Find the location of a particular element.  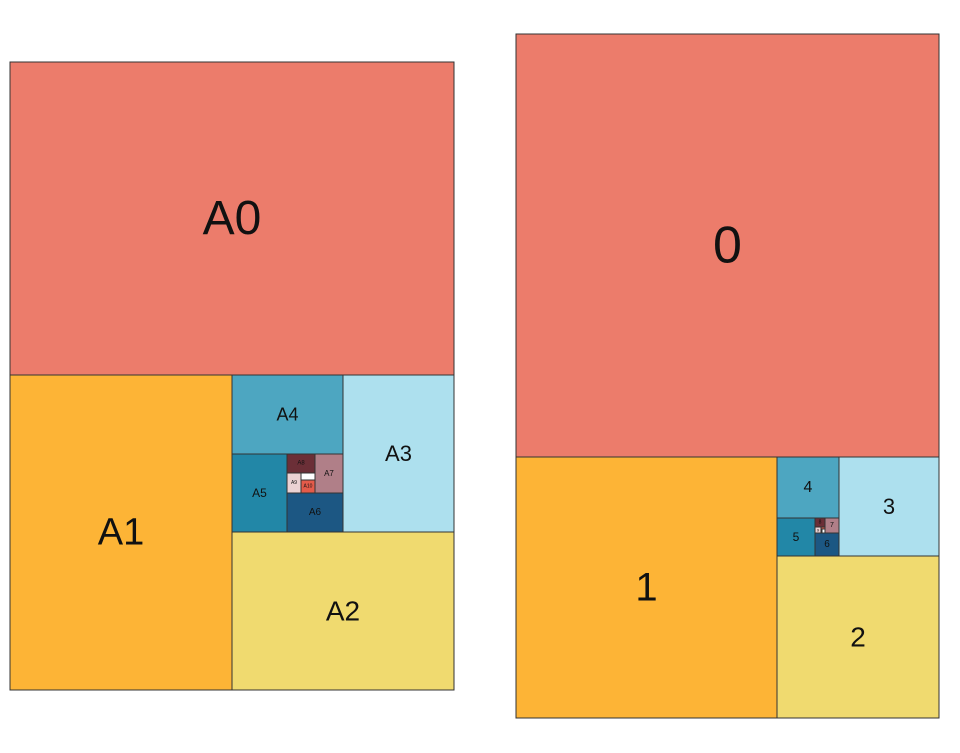

left-label-8: A8 is located at coordinates (301, 464).